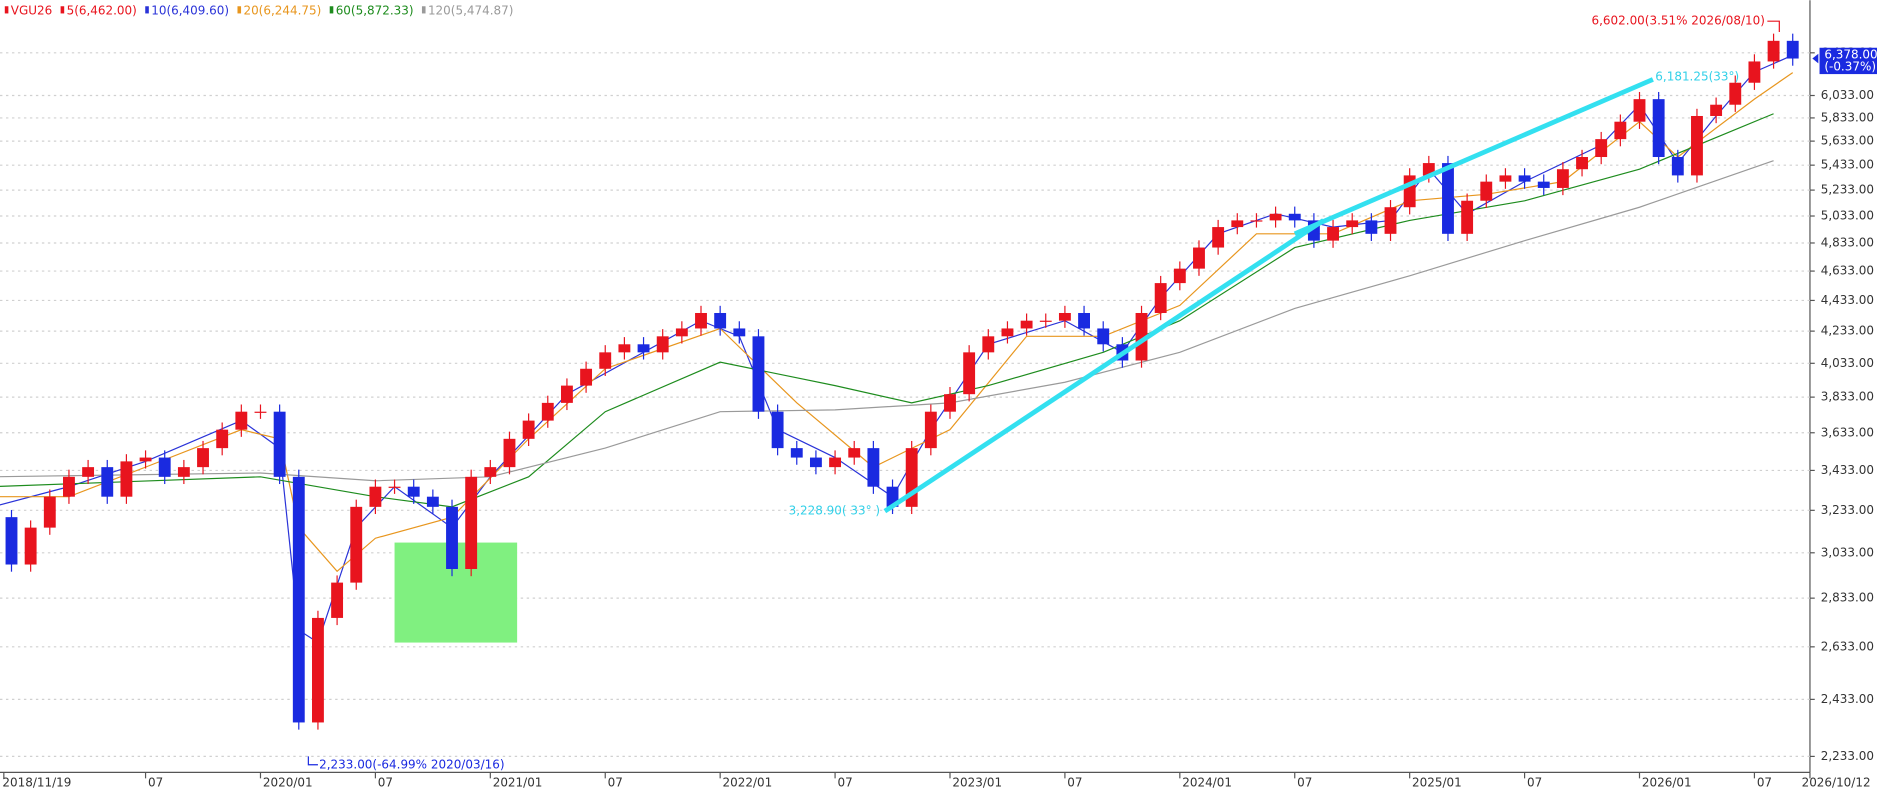 This screenshot has width=1877, height=793. What do you see at coordinates (1848, 61) in the screenshot?
I see `last-price-box` at bounding box center [1848, 61].